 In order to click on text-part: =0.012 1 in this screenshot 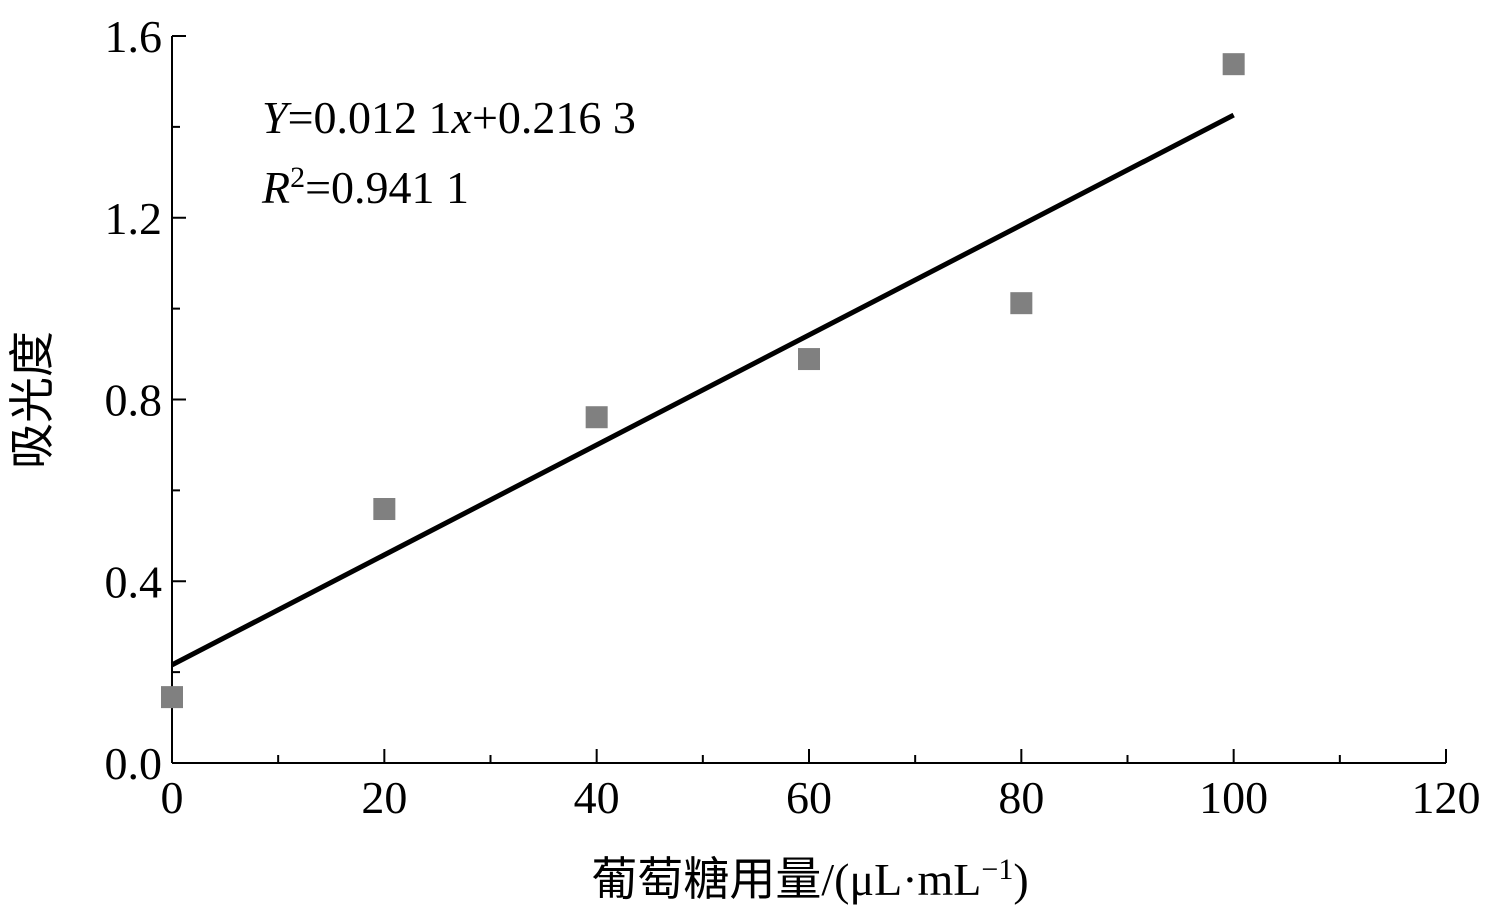, I will do `click(370, 117)`.